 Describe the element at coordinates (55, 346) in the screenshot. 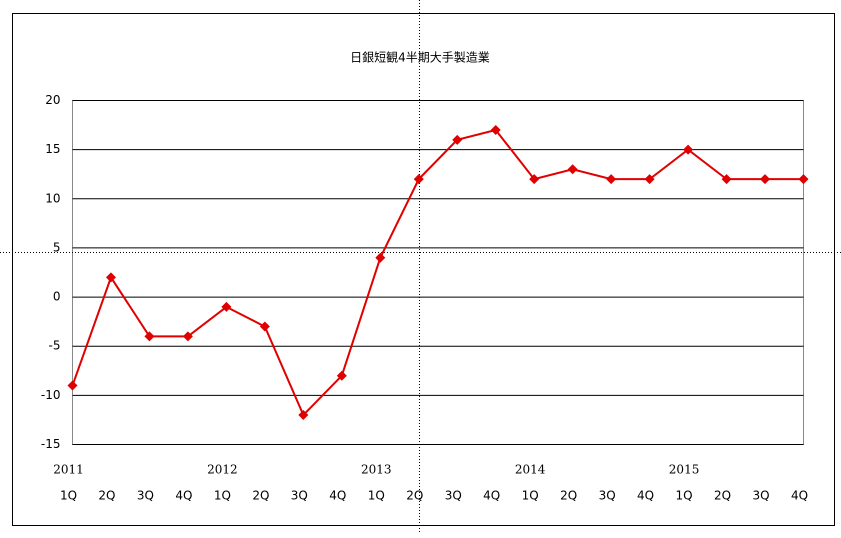

I see `y-tick-label: -5` at that location.